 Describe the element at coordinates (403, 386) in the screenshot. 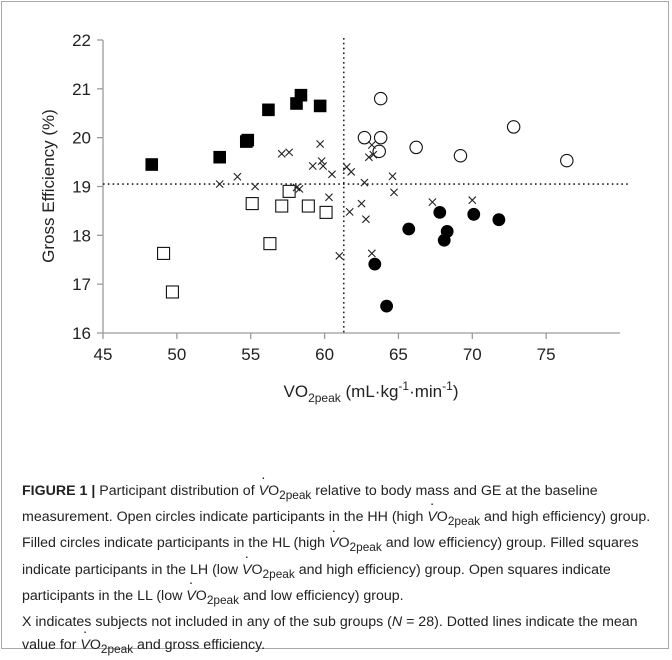

I see `x-axis-title-exp1: -1` at that location.